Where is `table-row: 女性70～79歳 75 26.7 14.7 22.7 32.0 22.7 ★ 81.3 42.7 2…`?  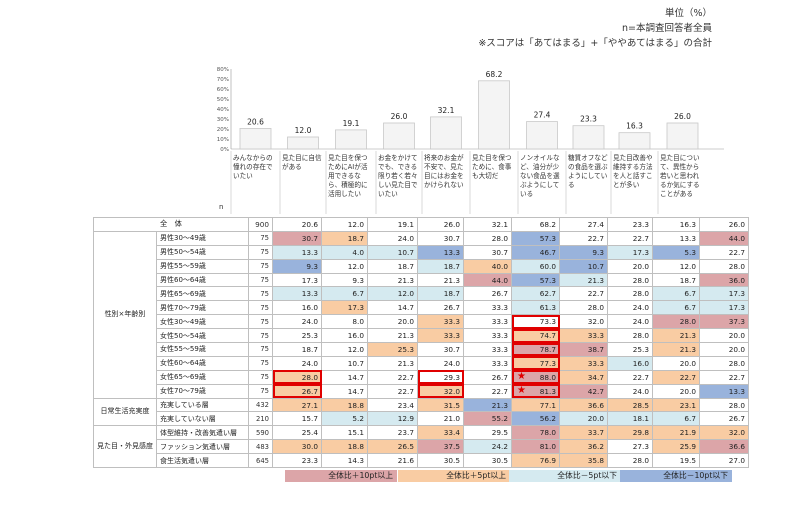 table-row: 女性70～79歳 75 26.7 14.7 22.7 32.0 22.7 ★ 81.3 42.7 2… is located at coordinates (421, 391).